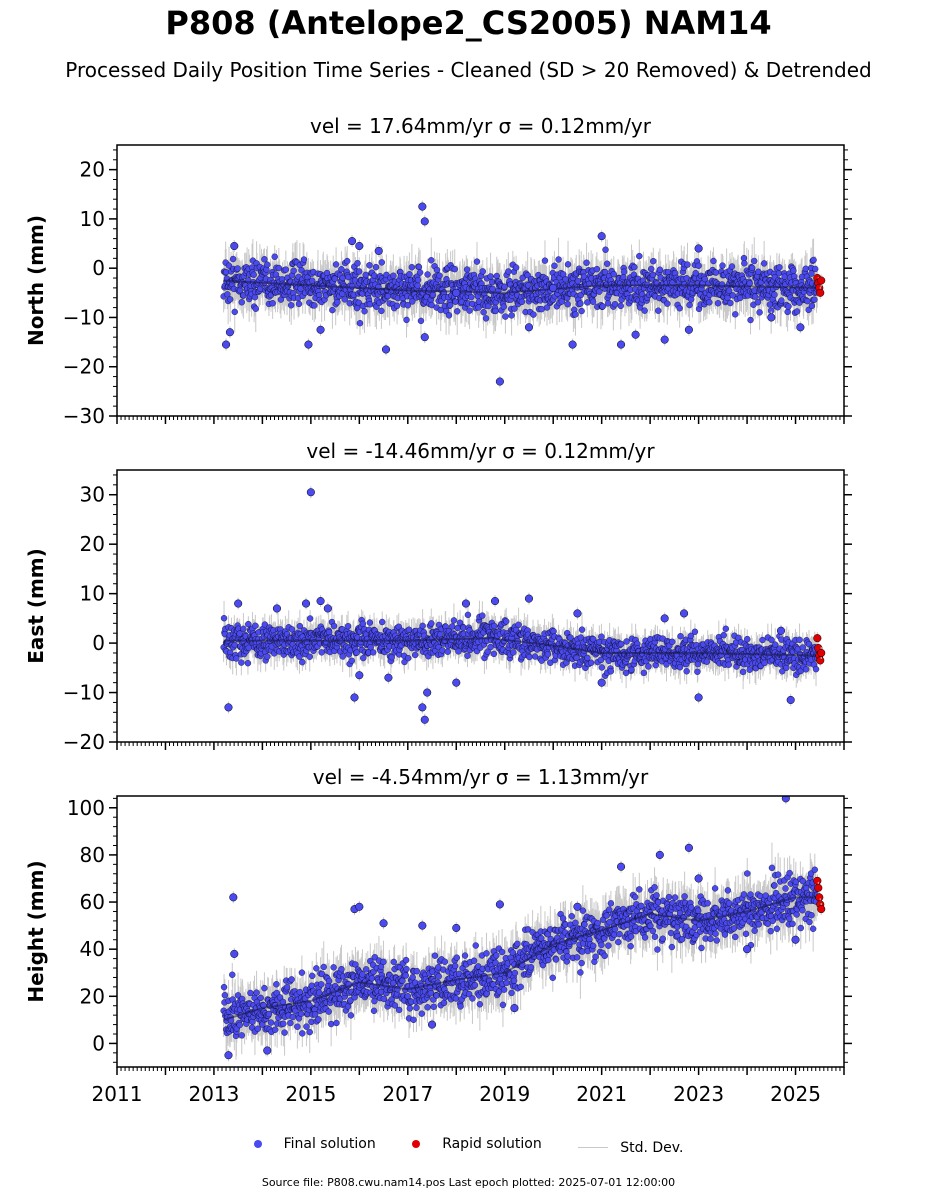 The width and height of the screenshot is (937, 1200). I want to click on final-outlier-points, so click(513, 294).